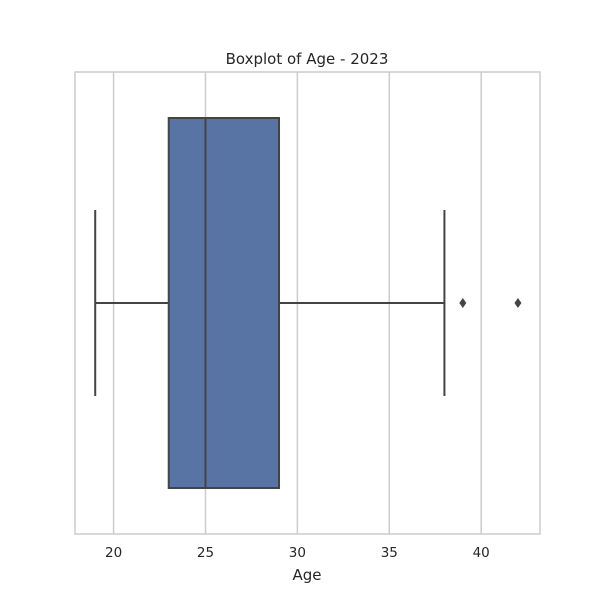 The height and width of the screenshot is (604, 600). Describe the element at coordinates (113, 553) in the screenshot. I see `x-tick-label-20: 20` at that location.